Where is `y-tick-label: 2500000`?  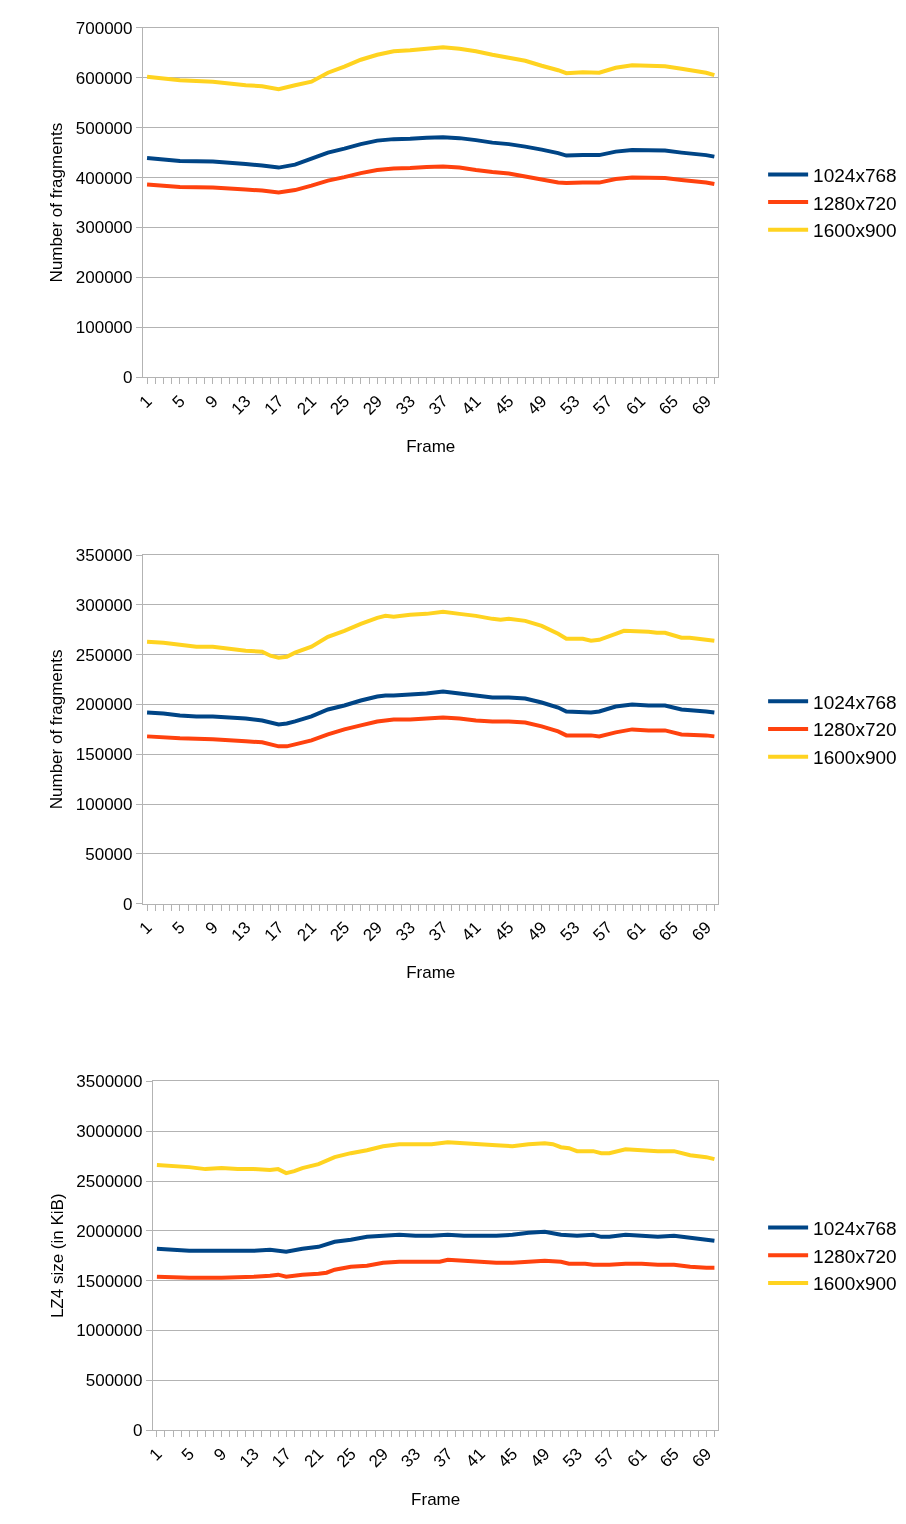 y-tick-label: 2500000 is located at coordinates (109, 1182).